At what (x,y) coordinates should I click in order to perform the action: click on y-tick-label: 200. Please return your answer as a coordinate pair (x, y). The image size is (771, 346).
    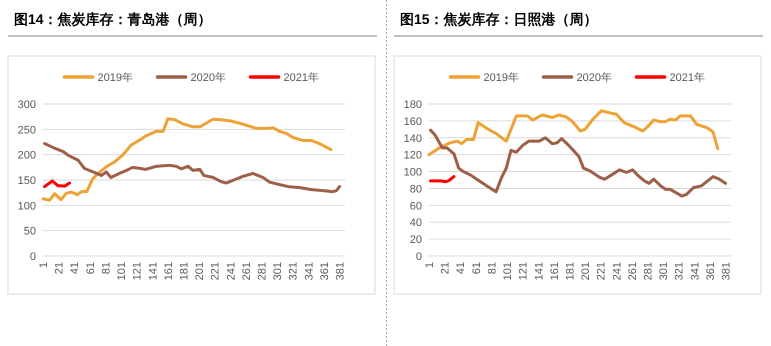
    Looking at the image, I should click on (27, 156).